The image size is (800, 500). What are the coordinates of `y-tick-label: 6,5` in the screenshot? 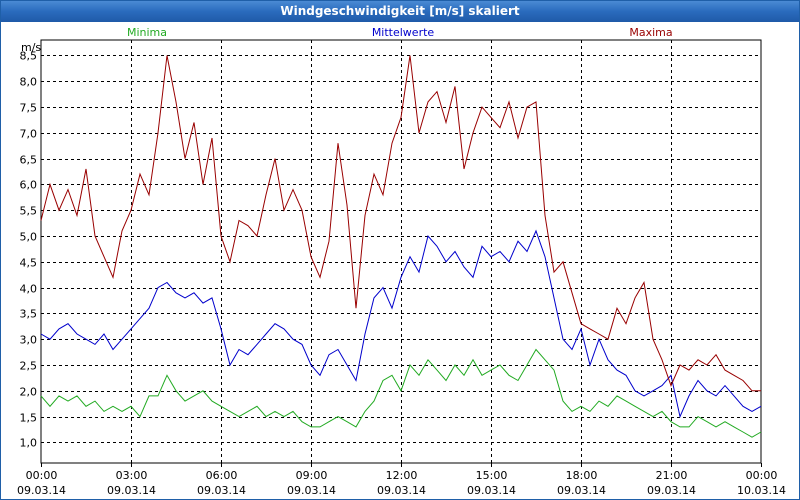 It's located at (29, 160).